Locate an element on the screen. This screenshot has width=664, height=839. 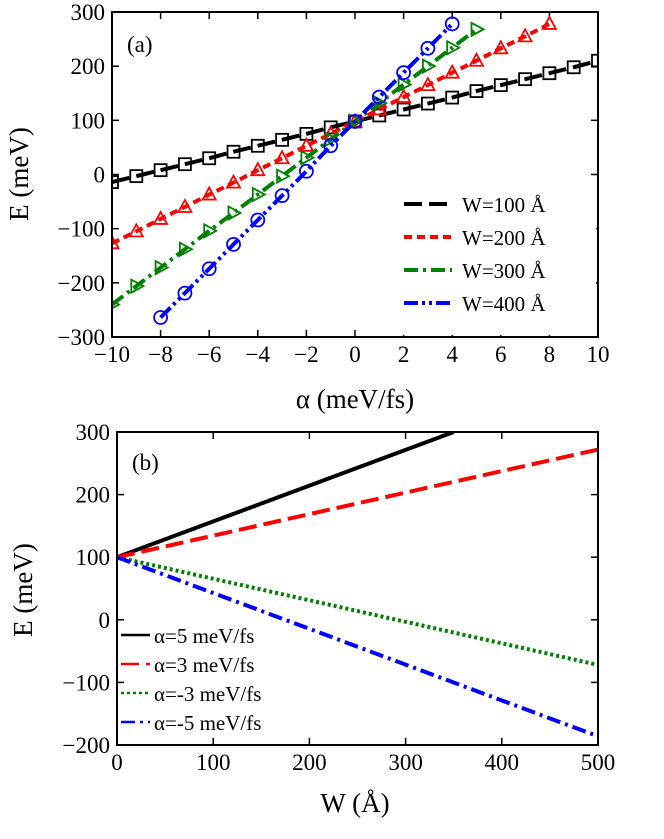
panel-a-ytick-label: 100 is located at coordinates (88, 120).